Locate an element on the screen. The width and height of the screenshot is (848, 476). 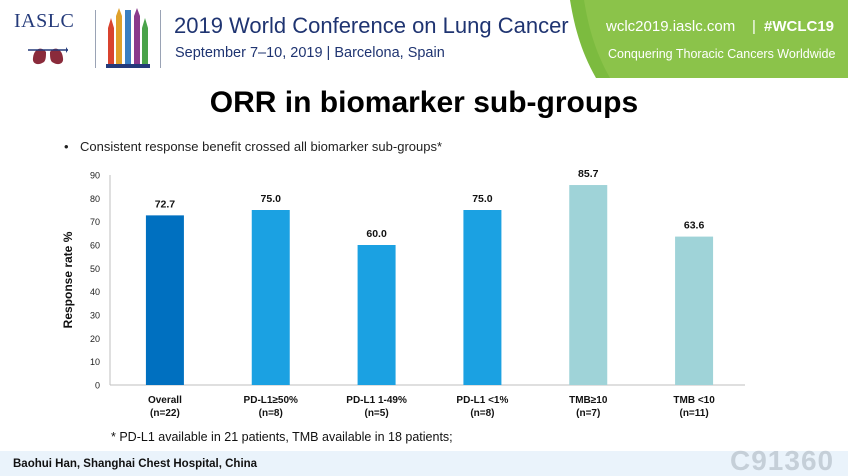
x-tick-label: PD-L1 <1% is located at coordinates (482, 400).